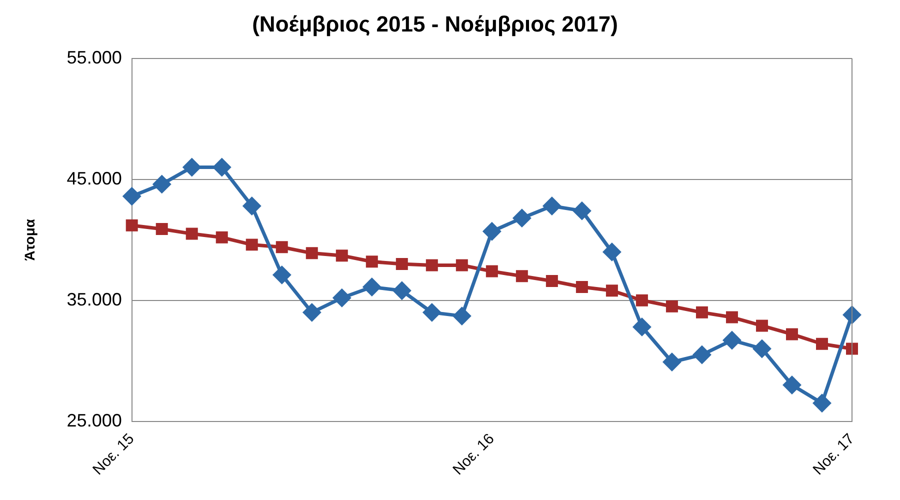  What do you see at coordinates (474, 454) in the screenshot?
I see `x-tick-label: Νοε. 16` at bounding box center [474, 454].